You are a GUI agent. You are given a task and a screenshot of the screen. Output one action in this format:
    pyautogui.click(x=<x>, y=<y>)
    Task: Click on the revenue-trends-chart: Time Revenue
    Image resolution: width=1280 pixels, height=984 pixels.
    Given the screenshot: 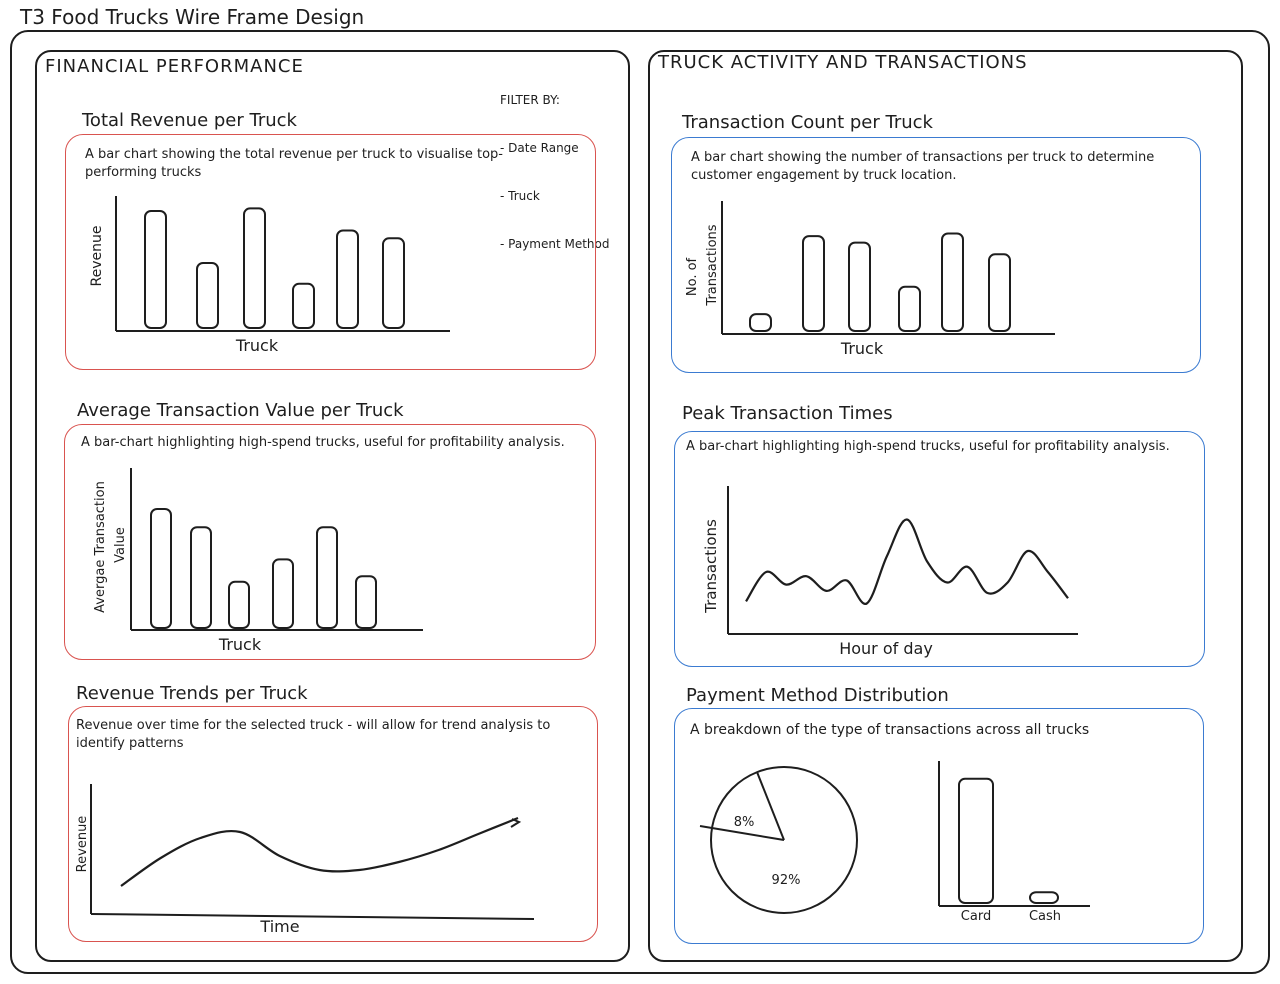 What is the action you would take?
    pyautogui.click(x=305, y=860)
    